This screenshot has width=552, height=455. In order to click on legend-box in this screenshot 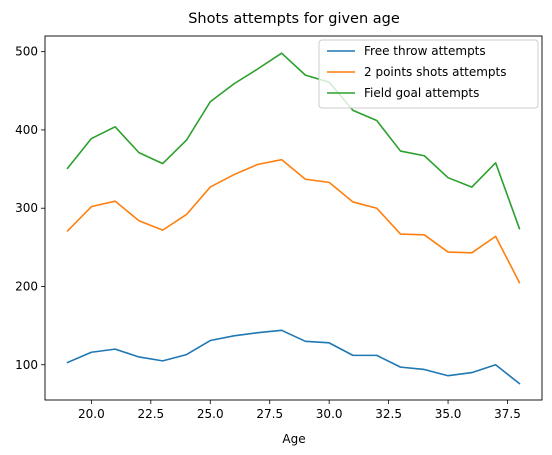, I will do `click(428, 74)`.